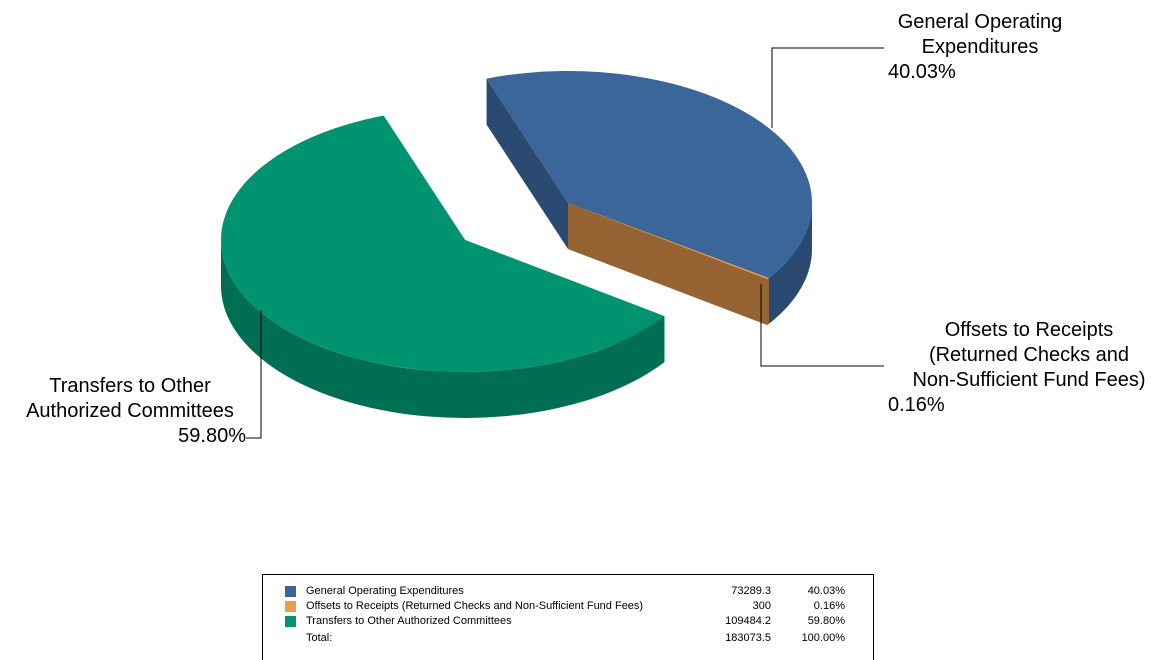 The width and height of the screenshot is (1166, 660). Describe the element at coordinates (1029, 330) in the screenshot. I see `callout-label: Offsets to Receipts` at that location.